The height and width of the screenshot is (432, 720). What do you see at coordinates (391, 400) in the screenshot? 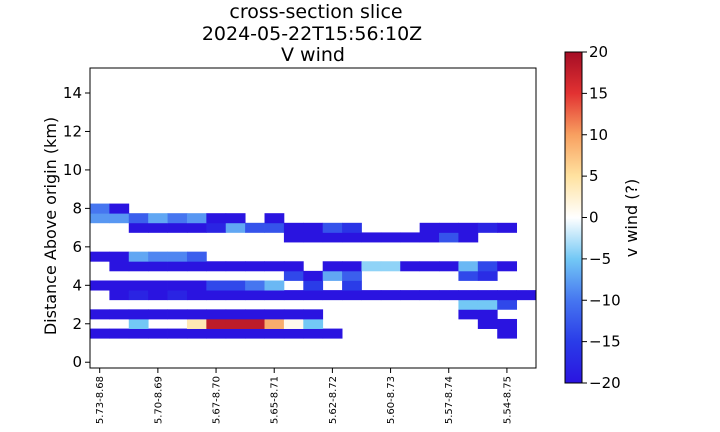
I see `x-tick-label: 5.60-8.73` at bounding box center [391, 400].